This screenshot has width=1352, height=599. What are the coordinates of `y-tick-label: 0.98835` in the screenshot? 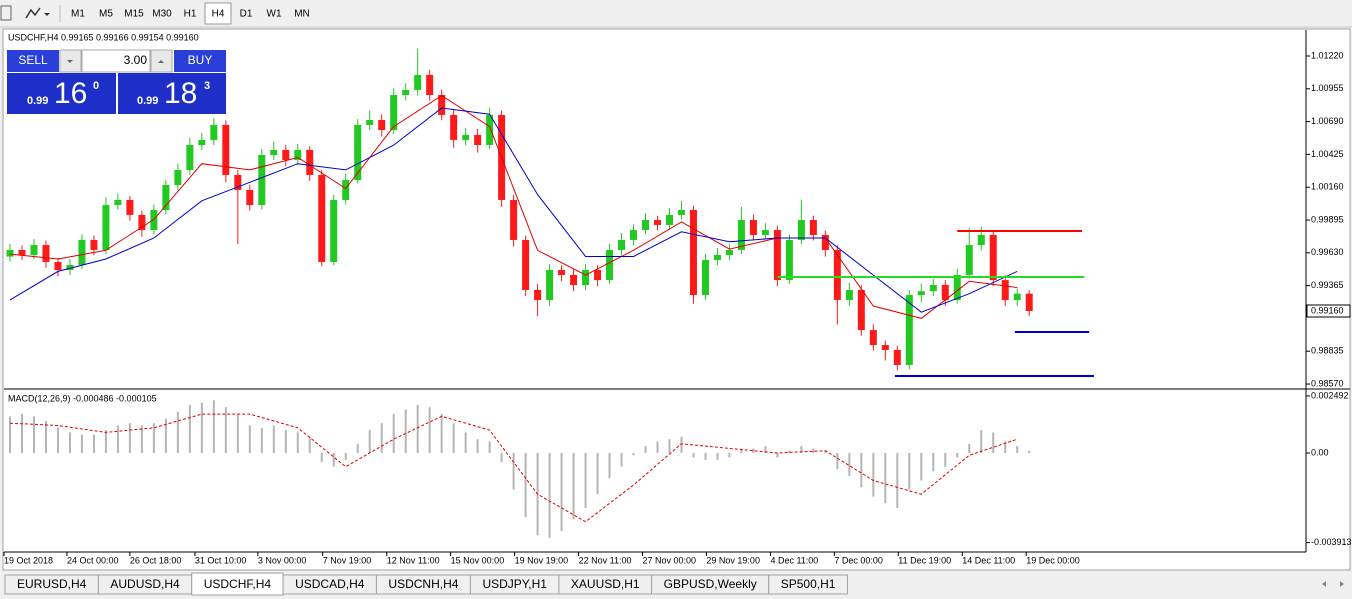 It's located at (1327, 351).